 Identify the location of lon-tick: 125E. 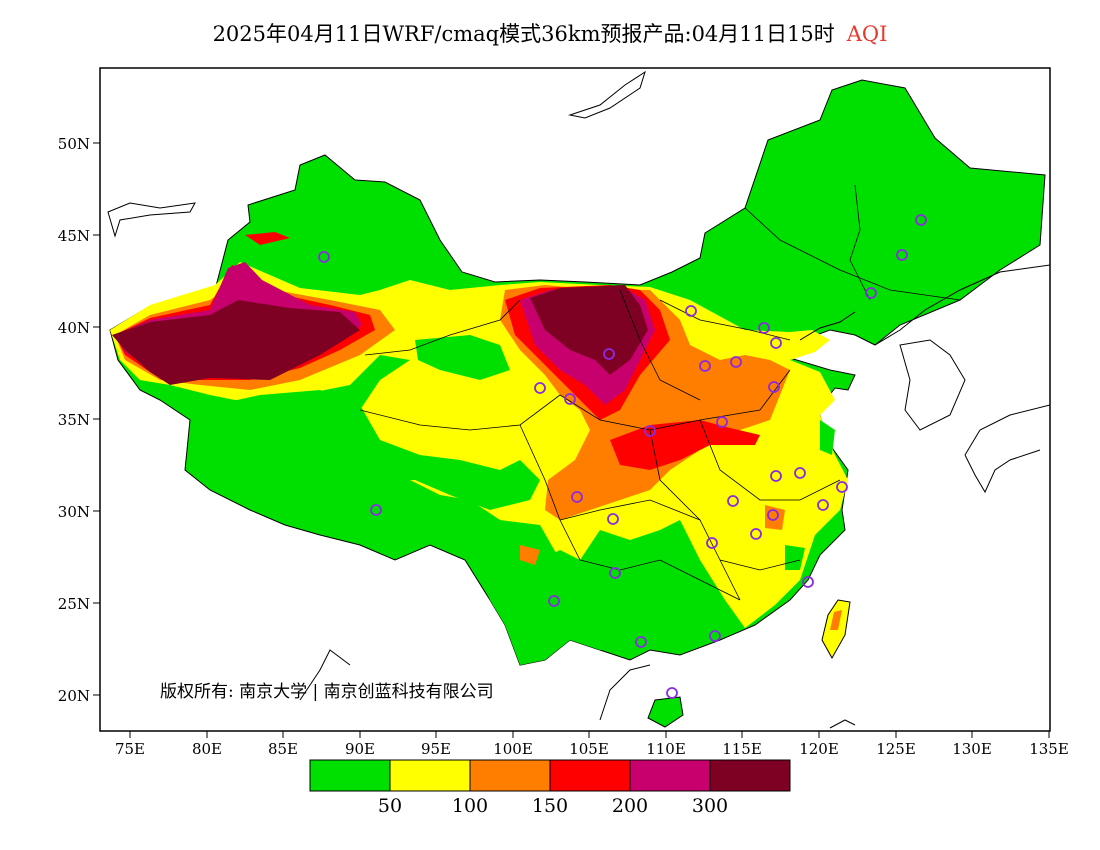
(896, 749).